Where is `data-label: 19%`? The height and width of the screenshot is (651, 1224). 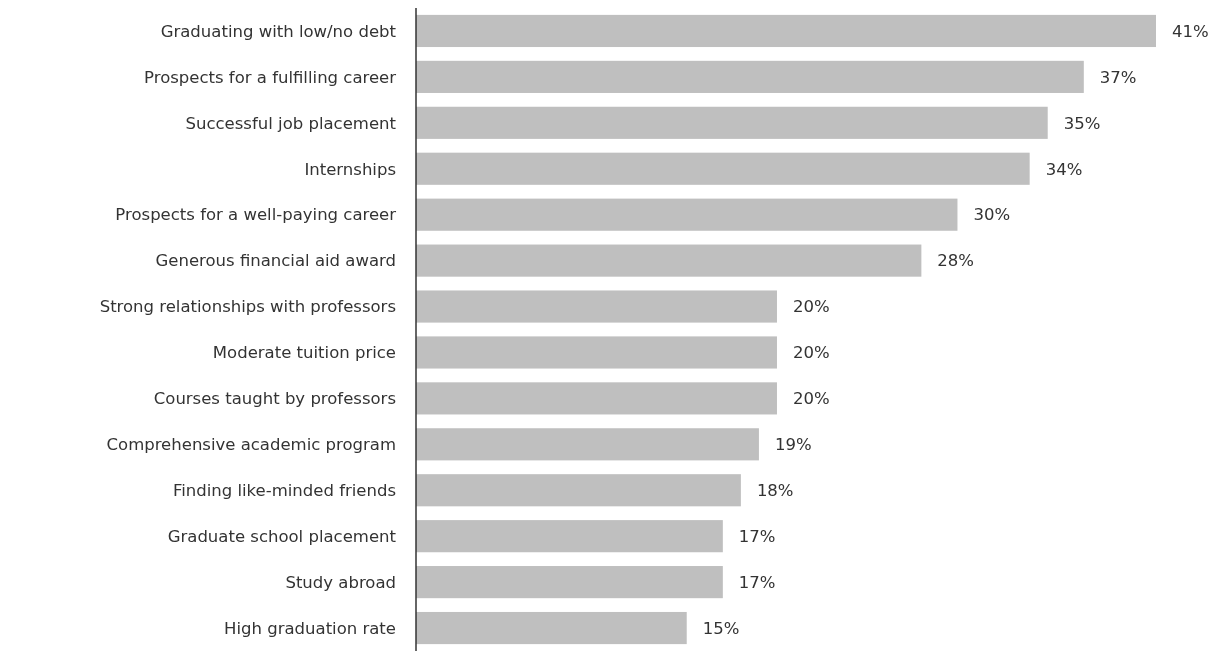 data-label: 19% is located at coordinates (793, 445).